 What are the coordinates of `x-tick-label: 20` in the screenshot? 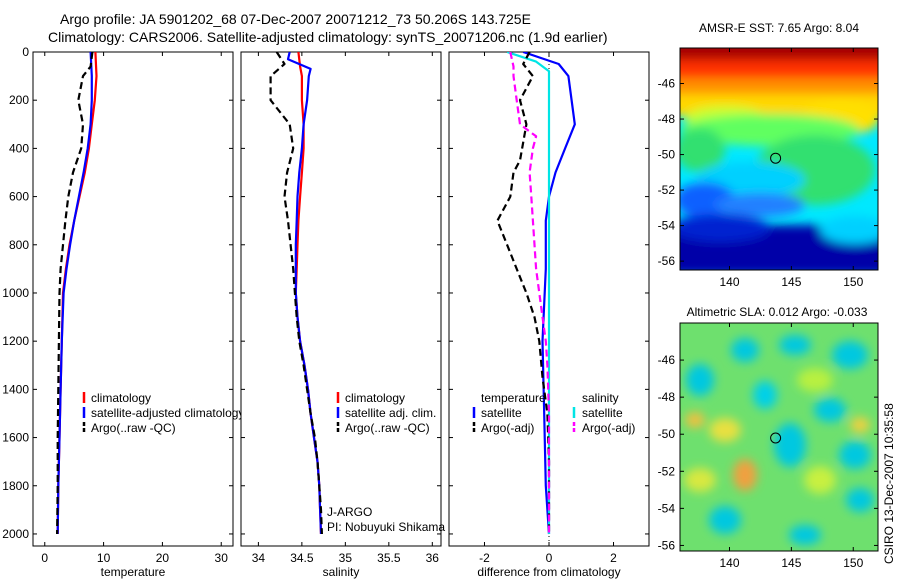 It's located at (163, 558).